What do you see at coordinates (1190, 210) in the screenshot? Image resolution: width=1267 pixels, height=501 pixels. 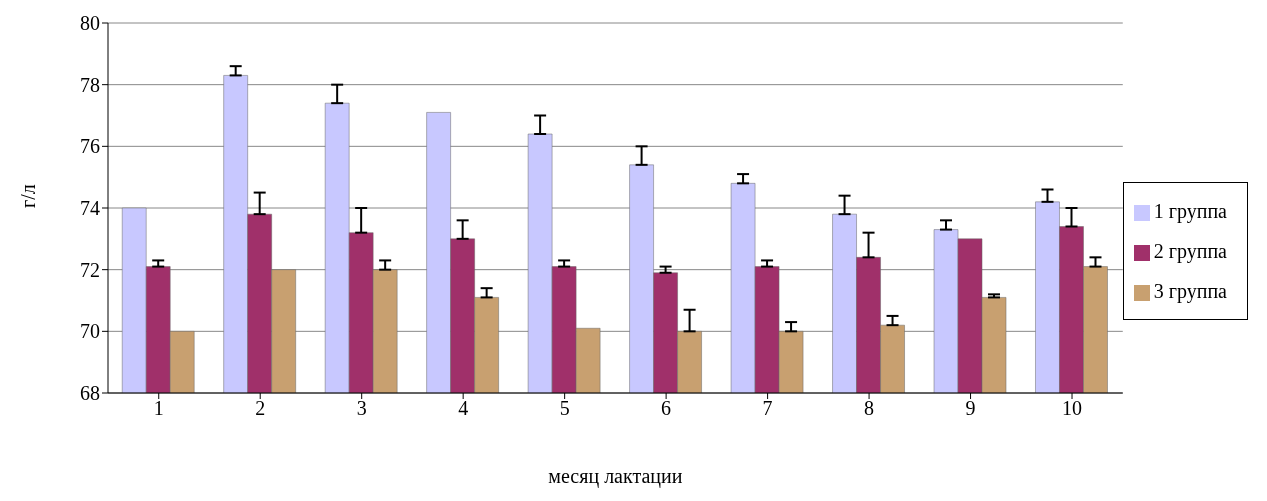 I see `legend-label: 1 группа` at bounding box center [1190, 210].